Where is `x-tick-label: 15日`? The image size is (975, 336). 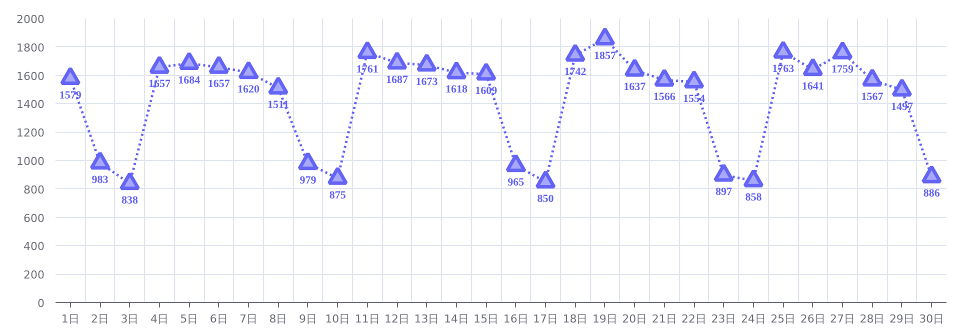
x-tick-label: 15日 is located at coordinates (486, 319).